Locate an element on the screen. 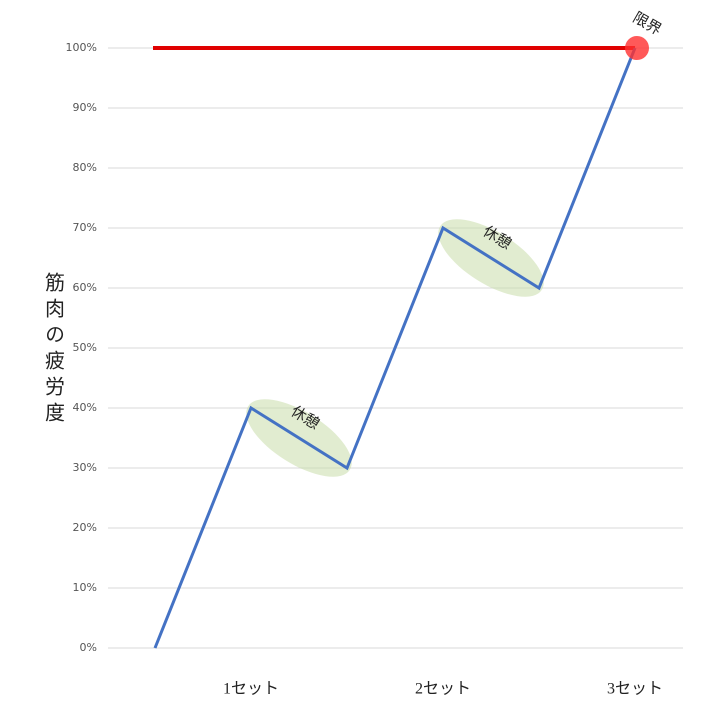 The image size is (720, 720). y-tick-label: 20% is located at coordinates (85, 527).